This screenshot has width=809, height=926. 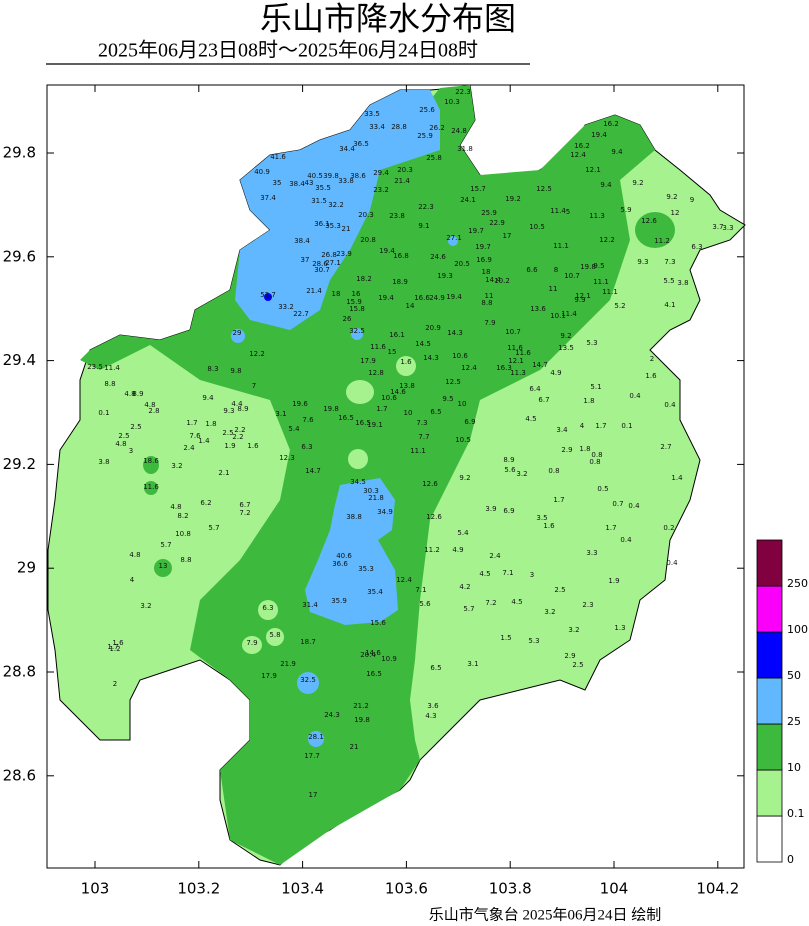 I want to click on station-value: 15.7, so click(x=478, y=189).